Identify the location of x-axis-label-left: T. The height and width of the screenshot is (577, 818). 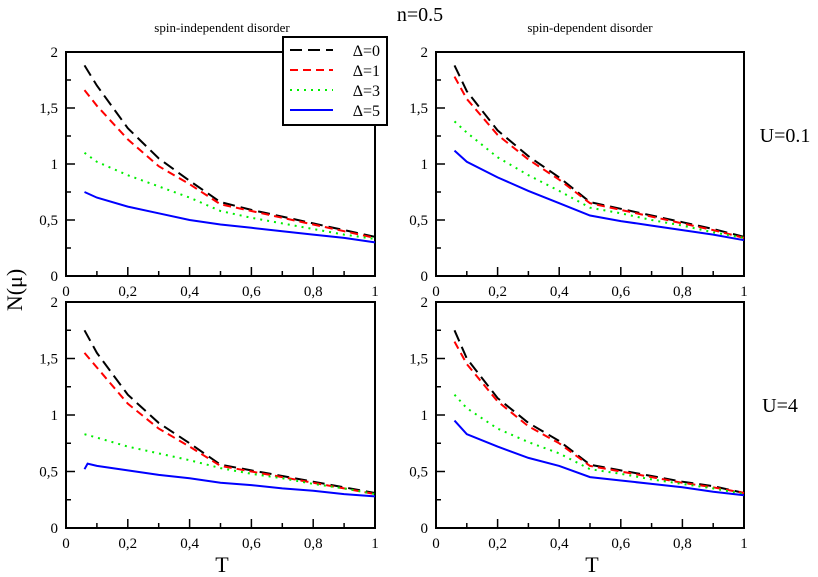
(222, 564).